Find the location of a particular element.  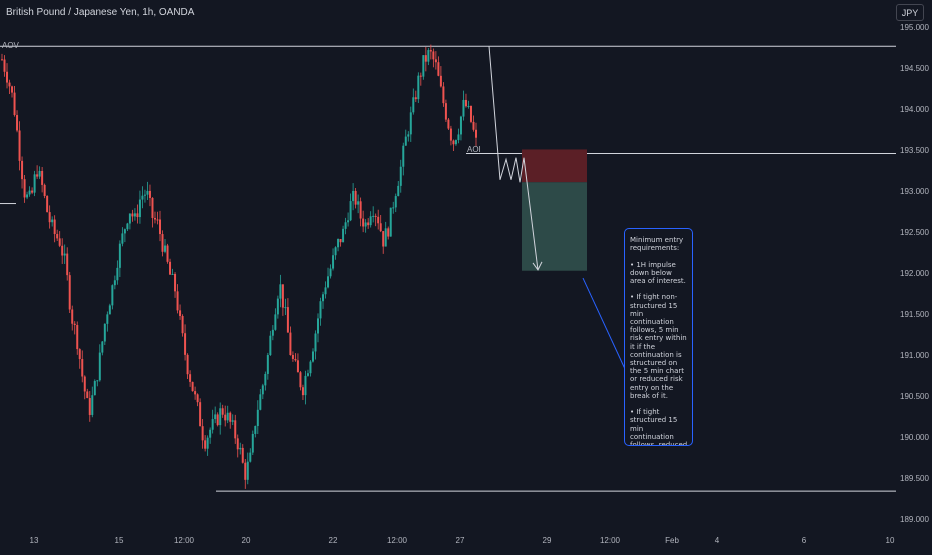

currency-button: JPY is located at coordinates (910, 12).